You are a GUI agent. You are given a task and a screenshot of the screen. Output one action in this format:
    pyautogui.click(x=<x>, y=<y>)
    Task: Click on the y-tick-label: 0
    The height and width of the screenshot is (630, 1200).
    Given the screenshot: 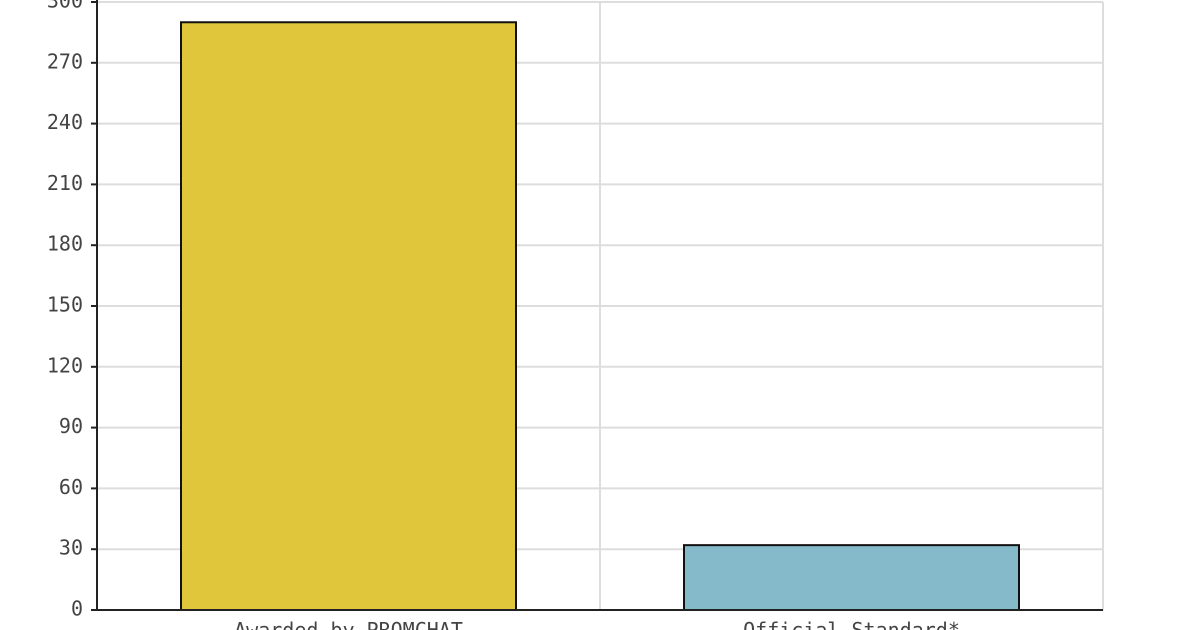 What is the action you would take?
    pyautogui.click(x=77, y=609)
    